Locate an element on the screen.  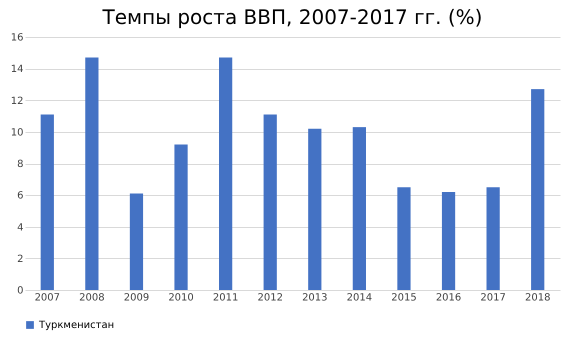
y-tick-label: 8 is located at coordinates (20, 164).